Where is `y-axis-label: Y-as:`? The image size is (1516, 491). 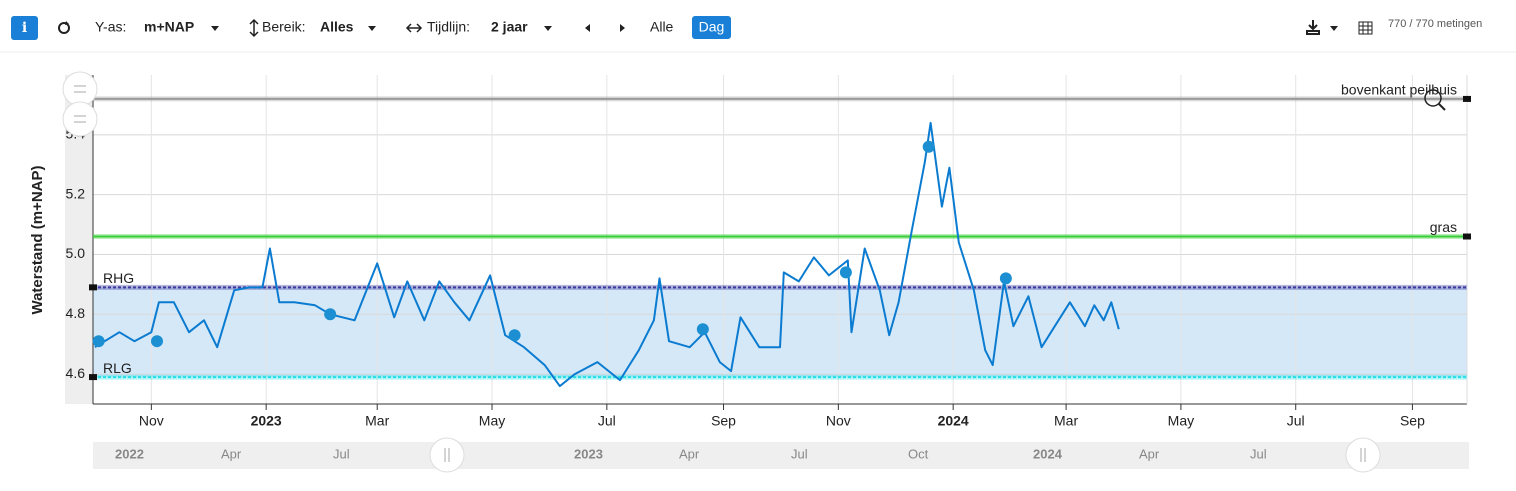
y-axis-label: Y-as: is located at coordinates (110, 27).